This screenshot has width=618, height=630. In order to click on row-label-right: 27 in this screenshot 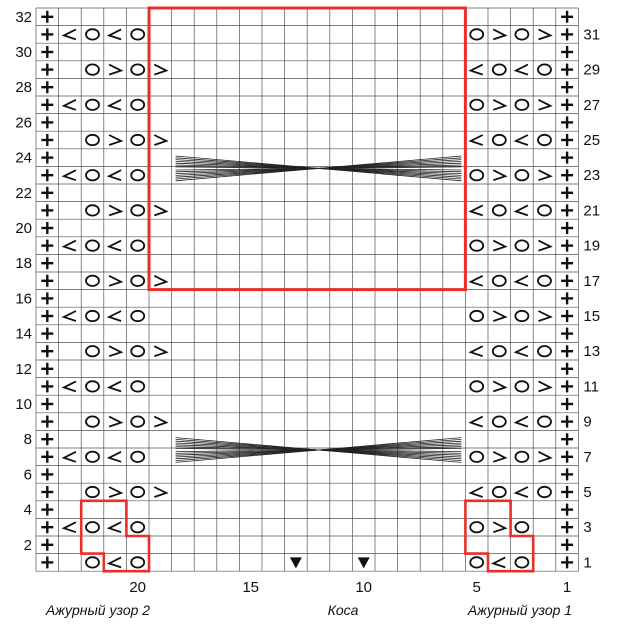, I will do `click(591, 105)`.